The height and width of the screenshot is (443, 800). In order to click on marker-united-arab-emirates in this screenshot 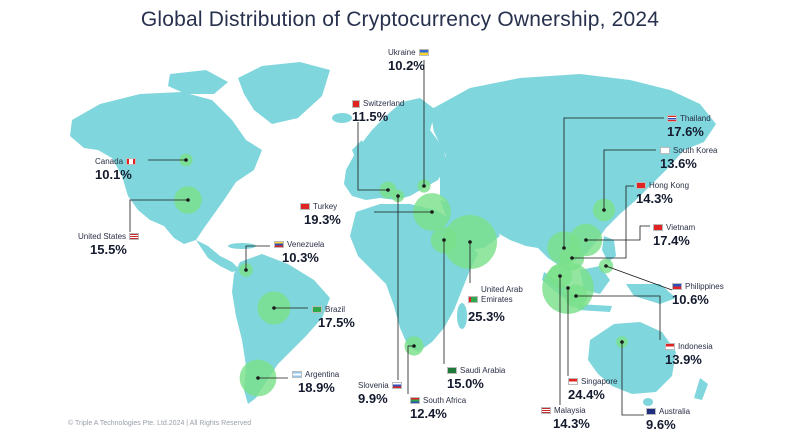, I will do `click(470, 242)`.